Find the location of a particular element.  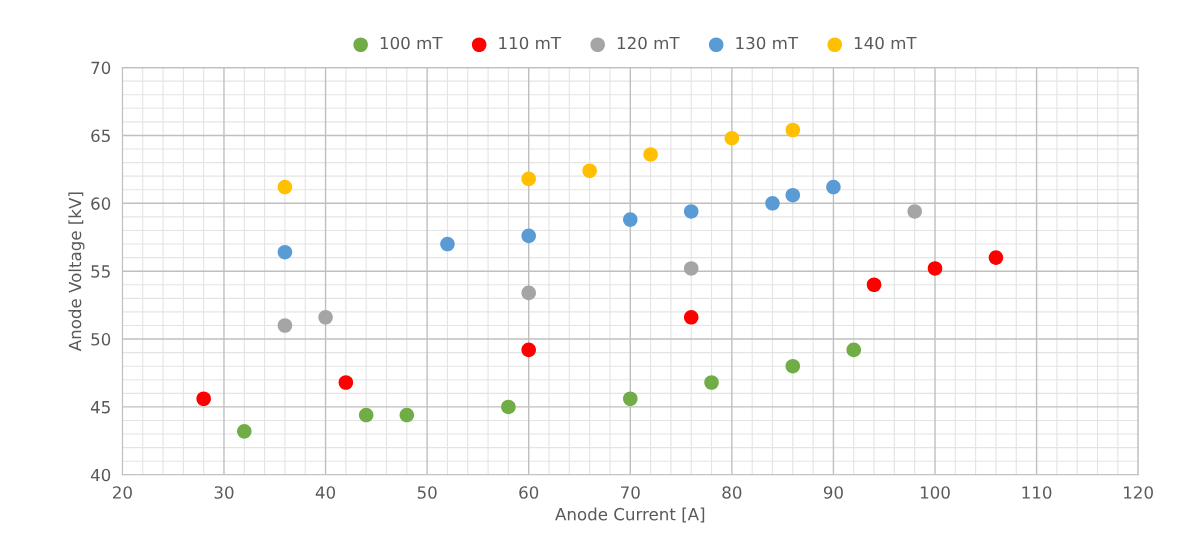

x-tick-label: 60 is located at coordinates (529, 492).